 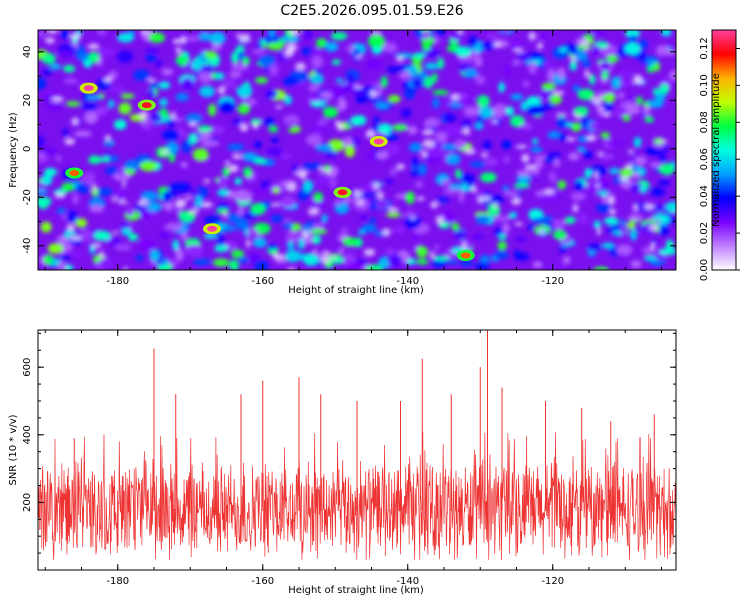 I want to click on colorbar-tick-label: 0.02, so click(x=704, y=233).